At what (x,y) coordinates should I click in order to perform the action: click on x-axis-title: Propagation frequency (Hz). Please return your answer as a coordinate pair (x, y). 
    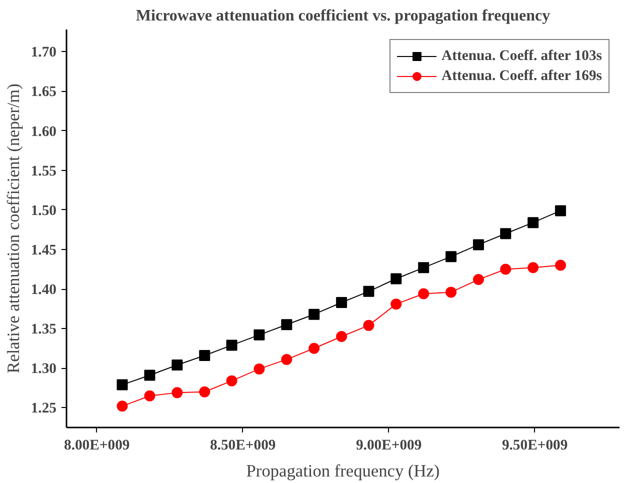
    Looking at the image, I should click on (343, 471).